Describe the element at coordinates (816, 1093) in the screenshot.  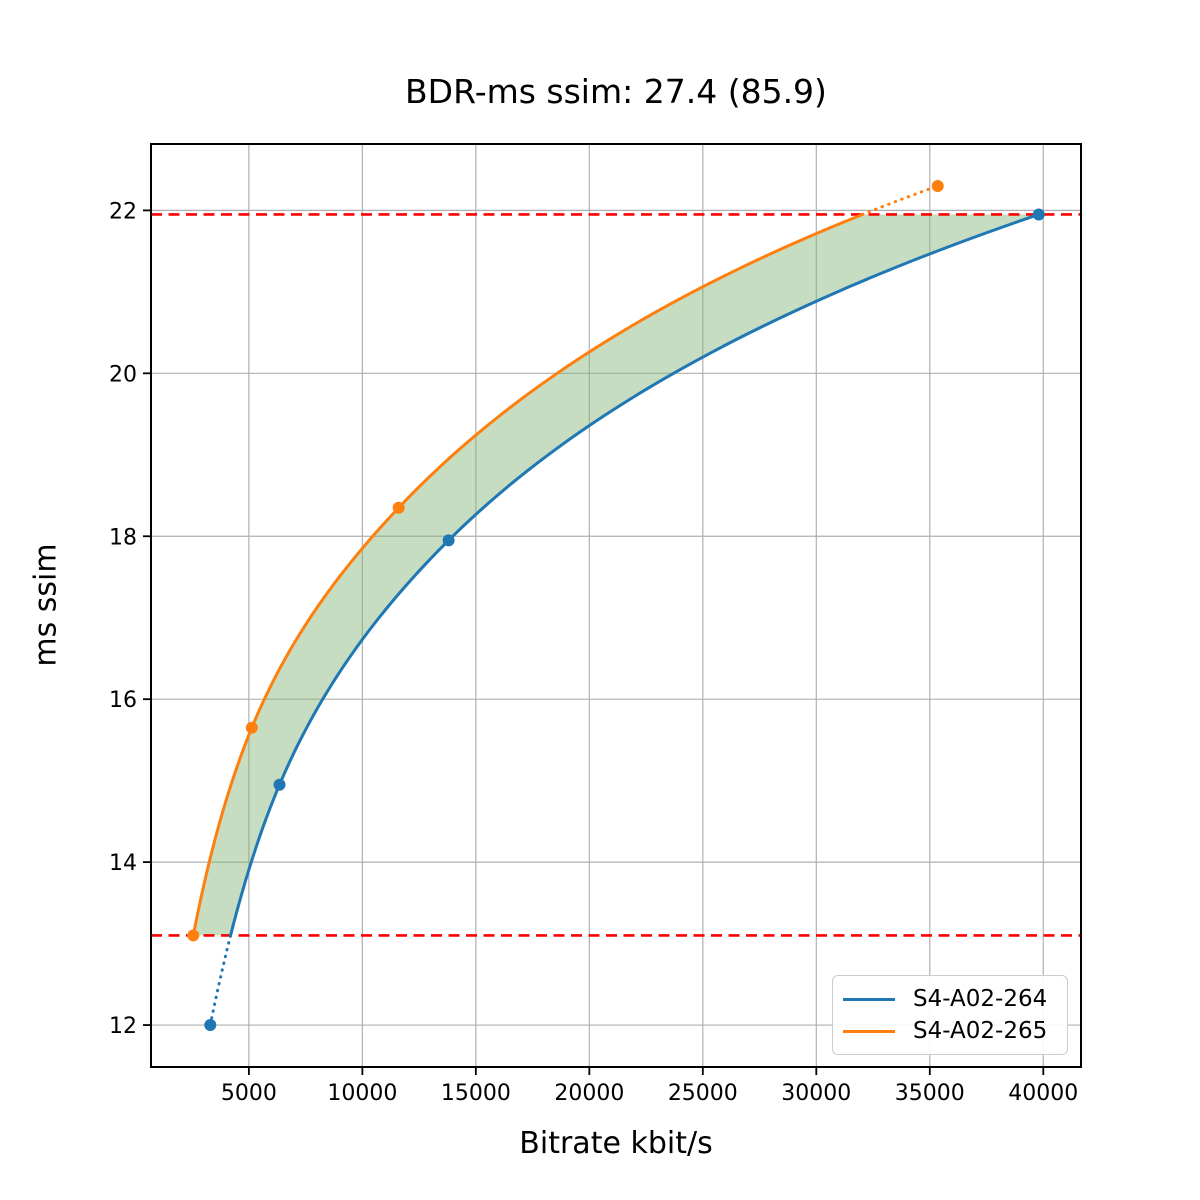
I see `x-tick-label: 30000` at that location.